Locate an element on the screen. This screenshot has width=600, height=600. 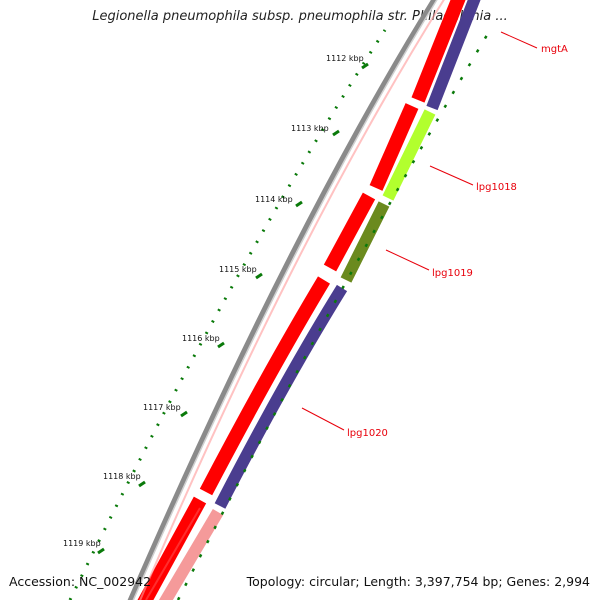
gene-block-mgtA is located at coordinates (453, 55).